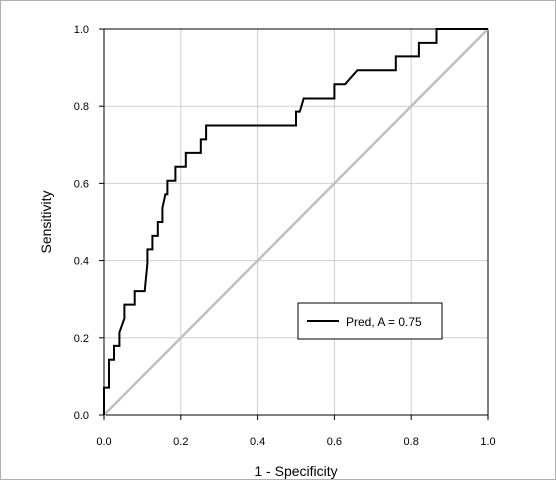  I want to click on y-tick-label: 0.0, so click(81, 416).